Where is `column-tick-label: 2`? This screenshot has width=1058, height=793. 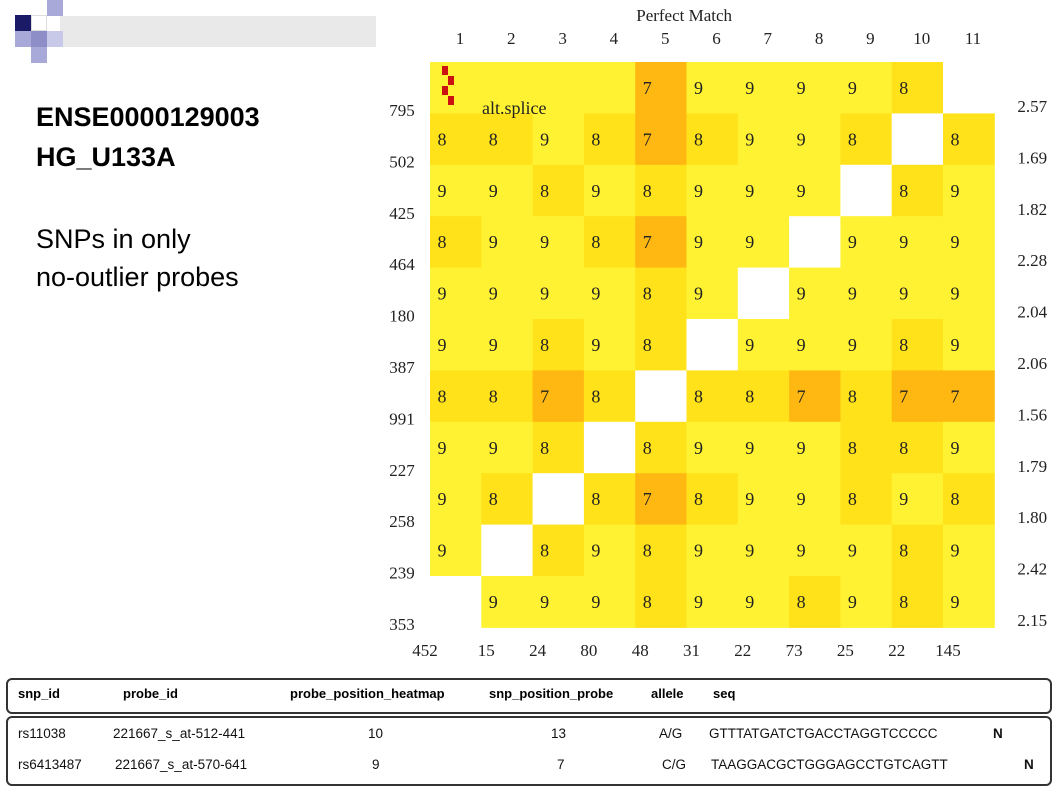
column-tick-label: 2 is located at coordinates (511, 38).